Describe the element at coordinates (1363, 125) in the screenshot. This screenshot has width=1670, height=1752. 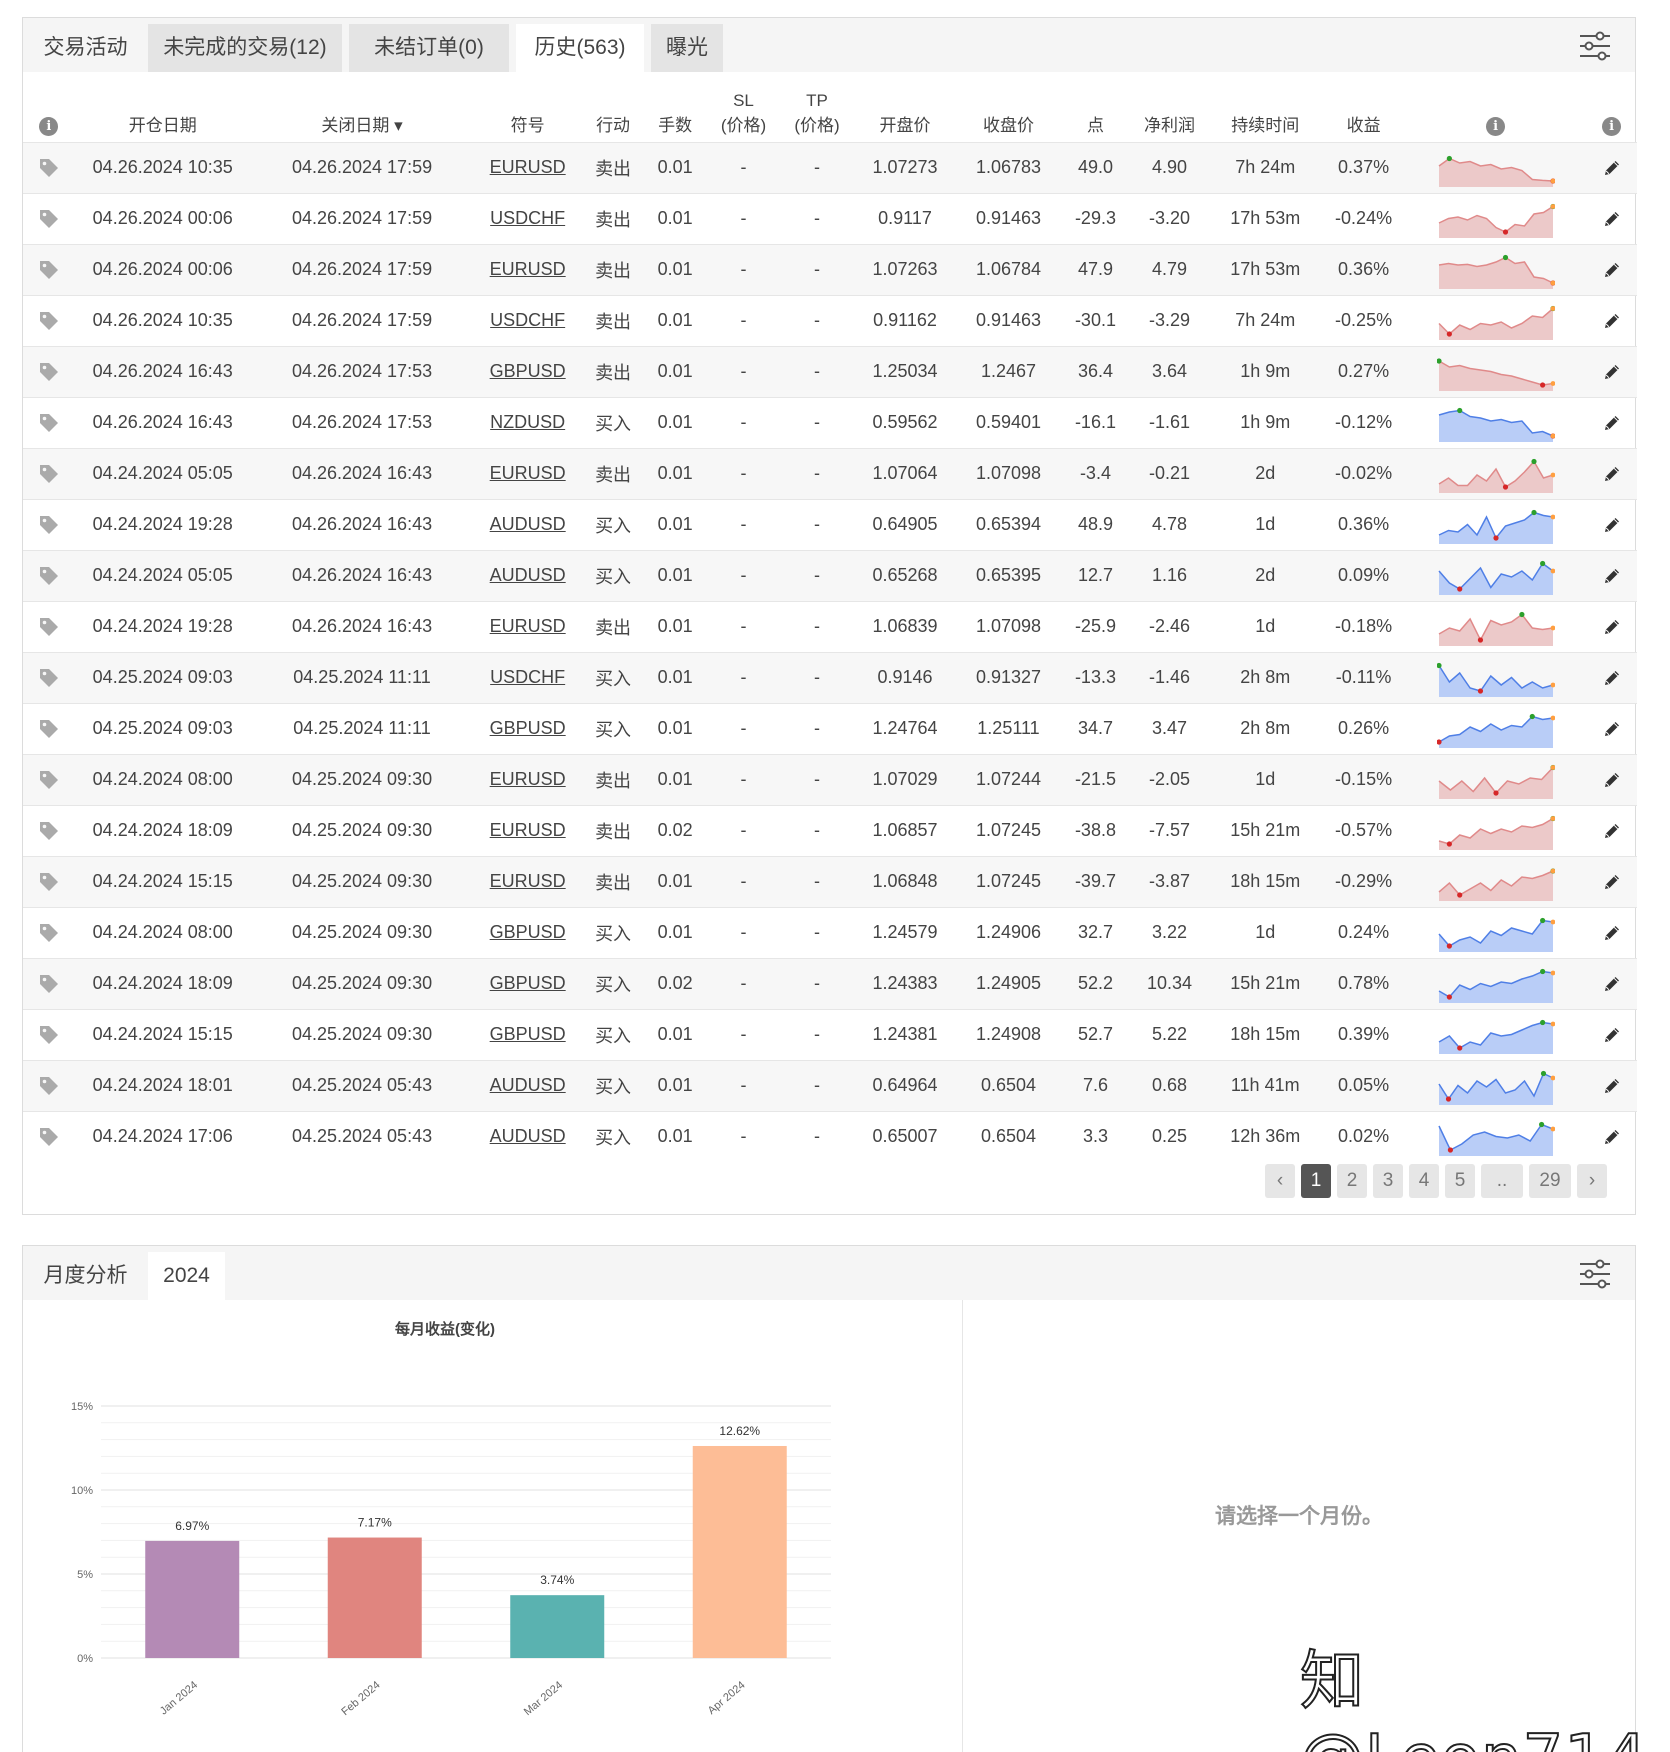
I see `header-gain: 收益` at that location.